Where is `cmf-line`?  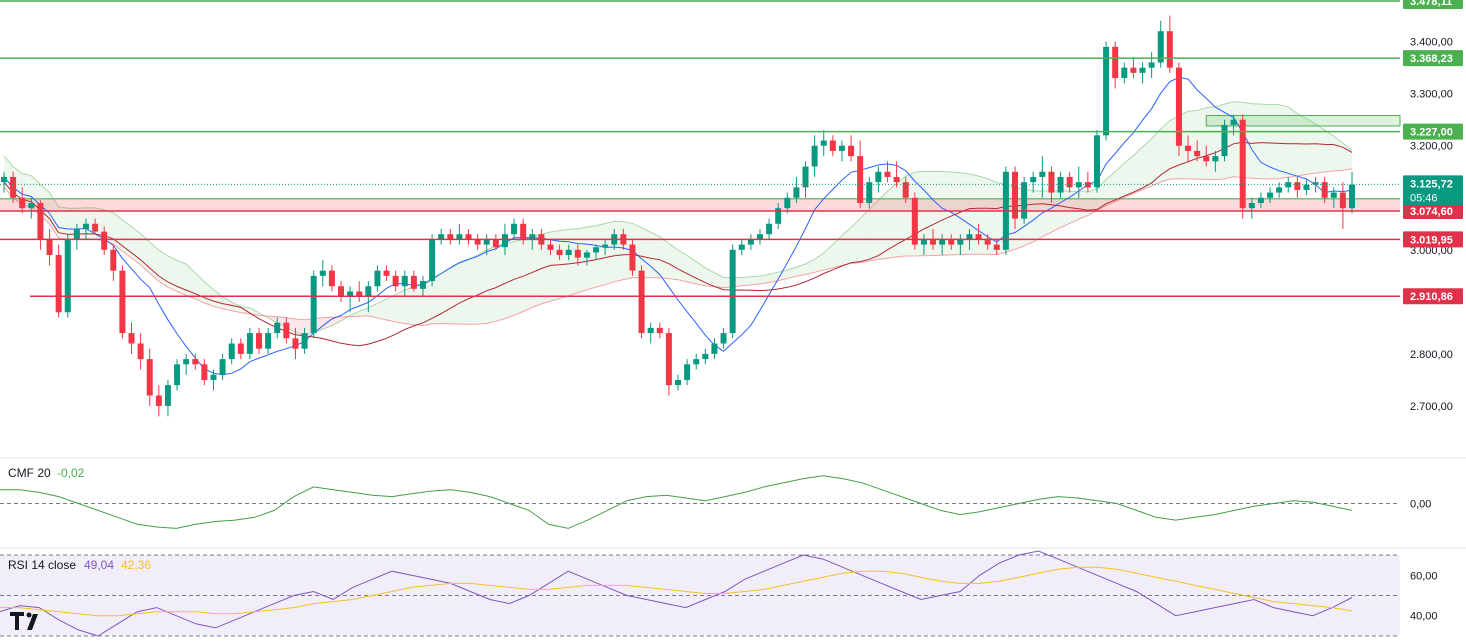
cmf-line is located at coordinates (676, 502).